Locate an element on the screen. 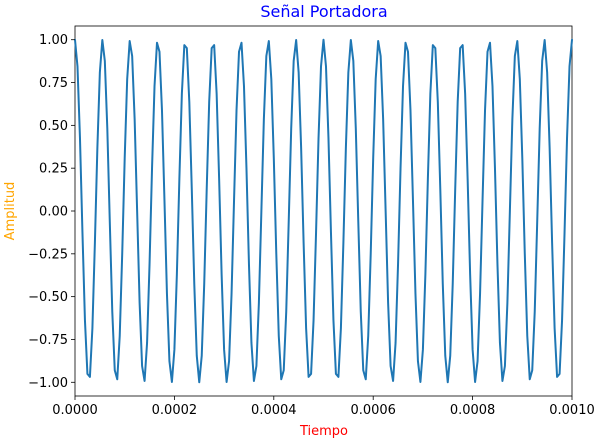 The height and width of the screenshot is (442, 598). y-tick-label: 0.00 is located at coordinates (53, 212).